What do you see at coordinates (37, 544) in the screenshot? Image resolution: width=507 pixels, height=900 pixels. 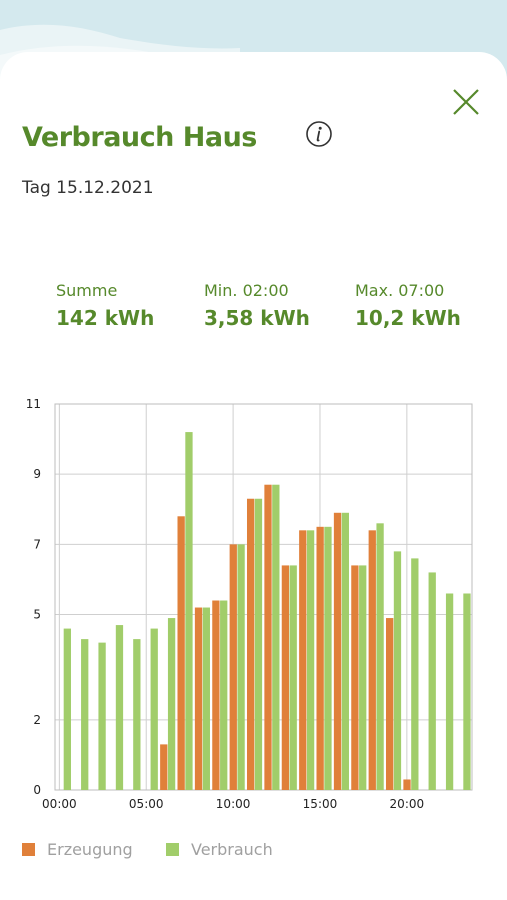 I see `y-tick-label: 7` at bounding box center [37, 544].